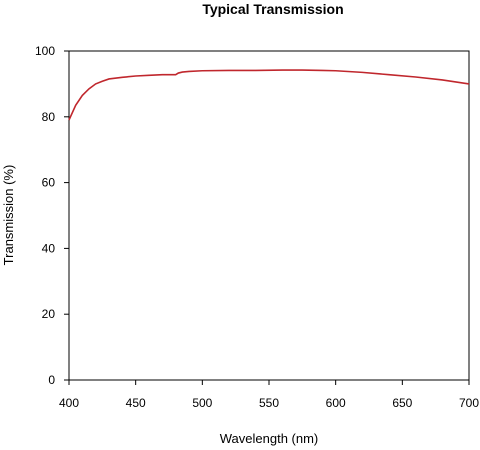 The image size is (480, 450). I want to click on x-axis-ticks: 400 450 500 550 600 650 700, so click(269, 395).